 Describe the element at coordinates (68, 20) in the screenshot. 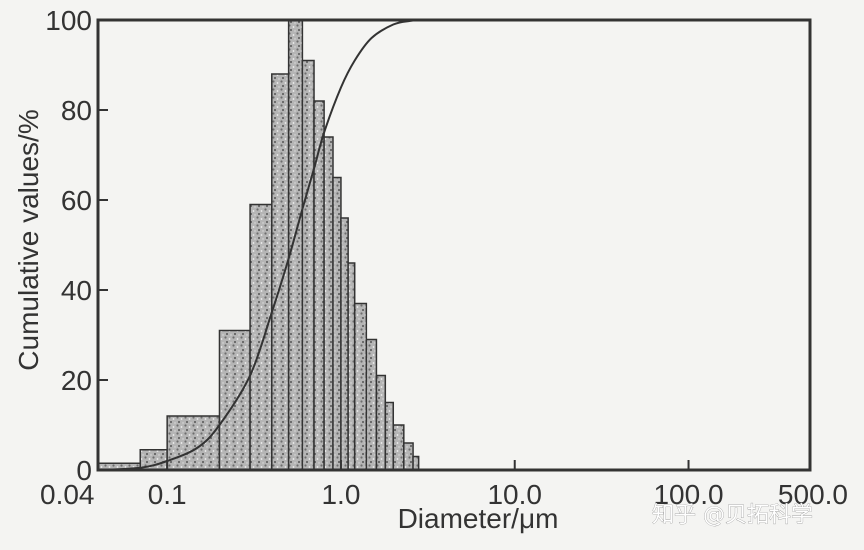

I see `y-tick-label: 100` at that location.